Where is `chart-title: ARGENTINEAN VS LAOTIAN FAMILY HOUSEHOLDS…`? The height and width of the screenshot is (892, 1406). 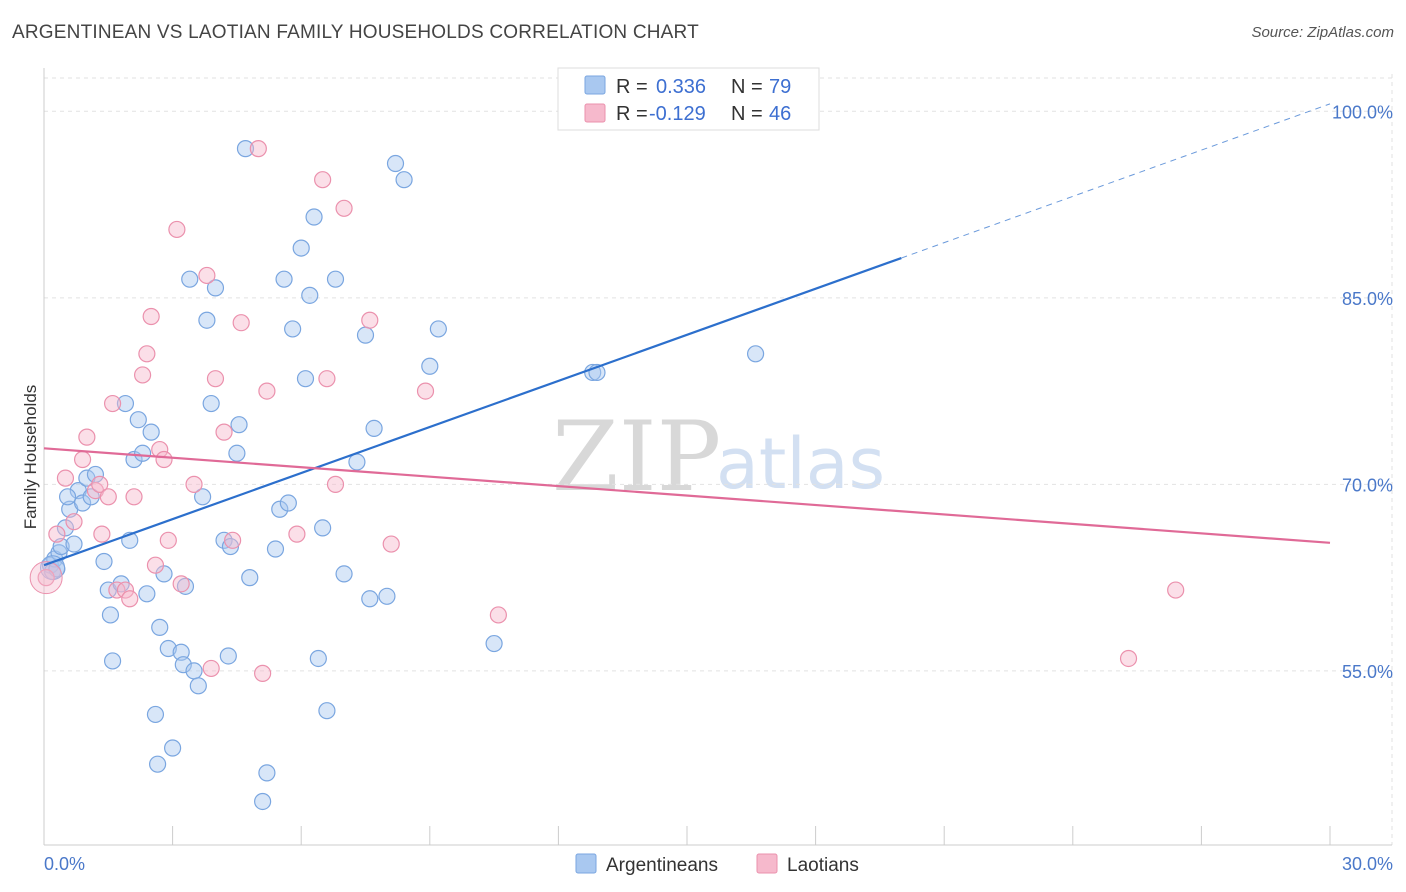
chart-title: ARGENTINEAN VS LAOTIAN FAMILY HOUSEHOLDS… is located at coordinates (355, 32).